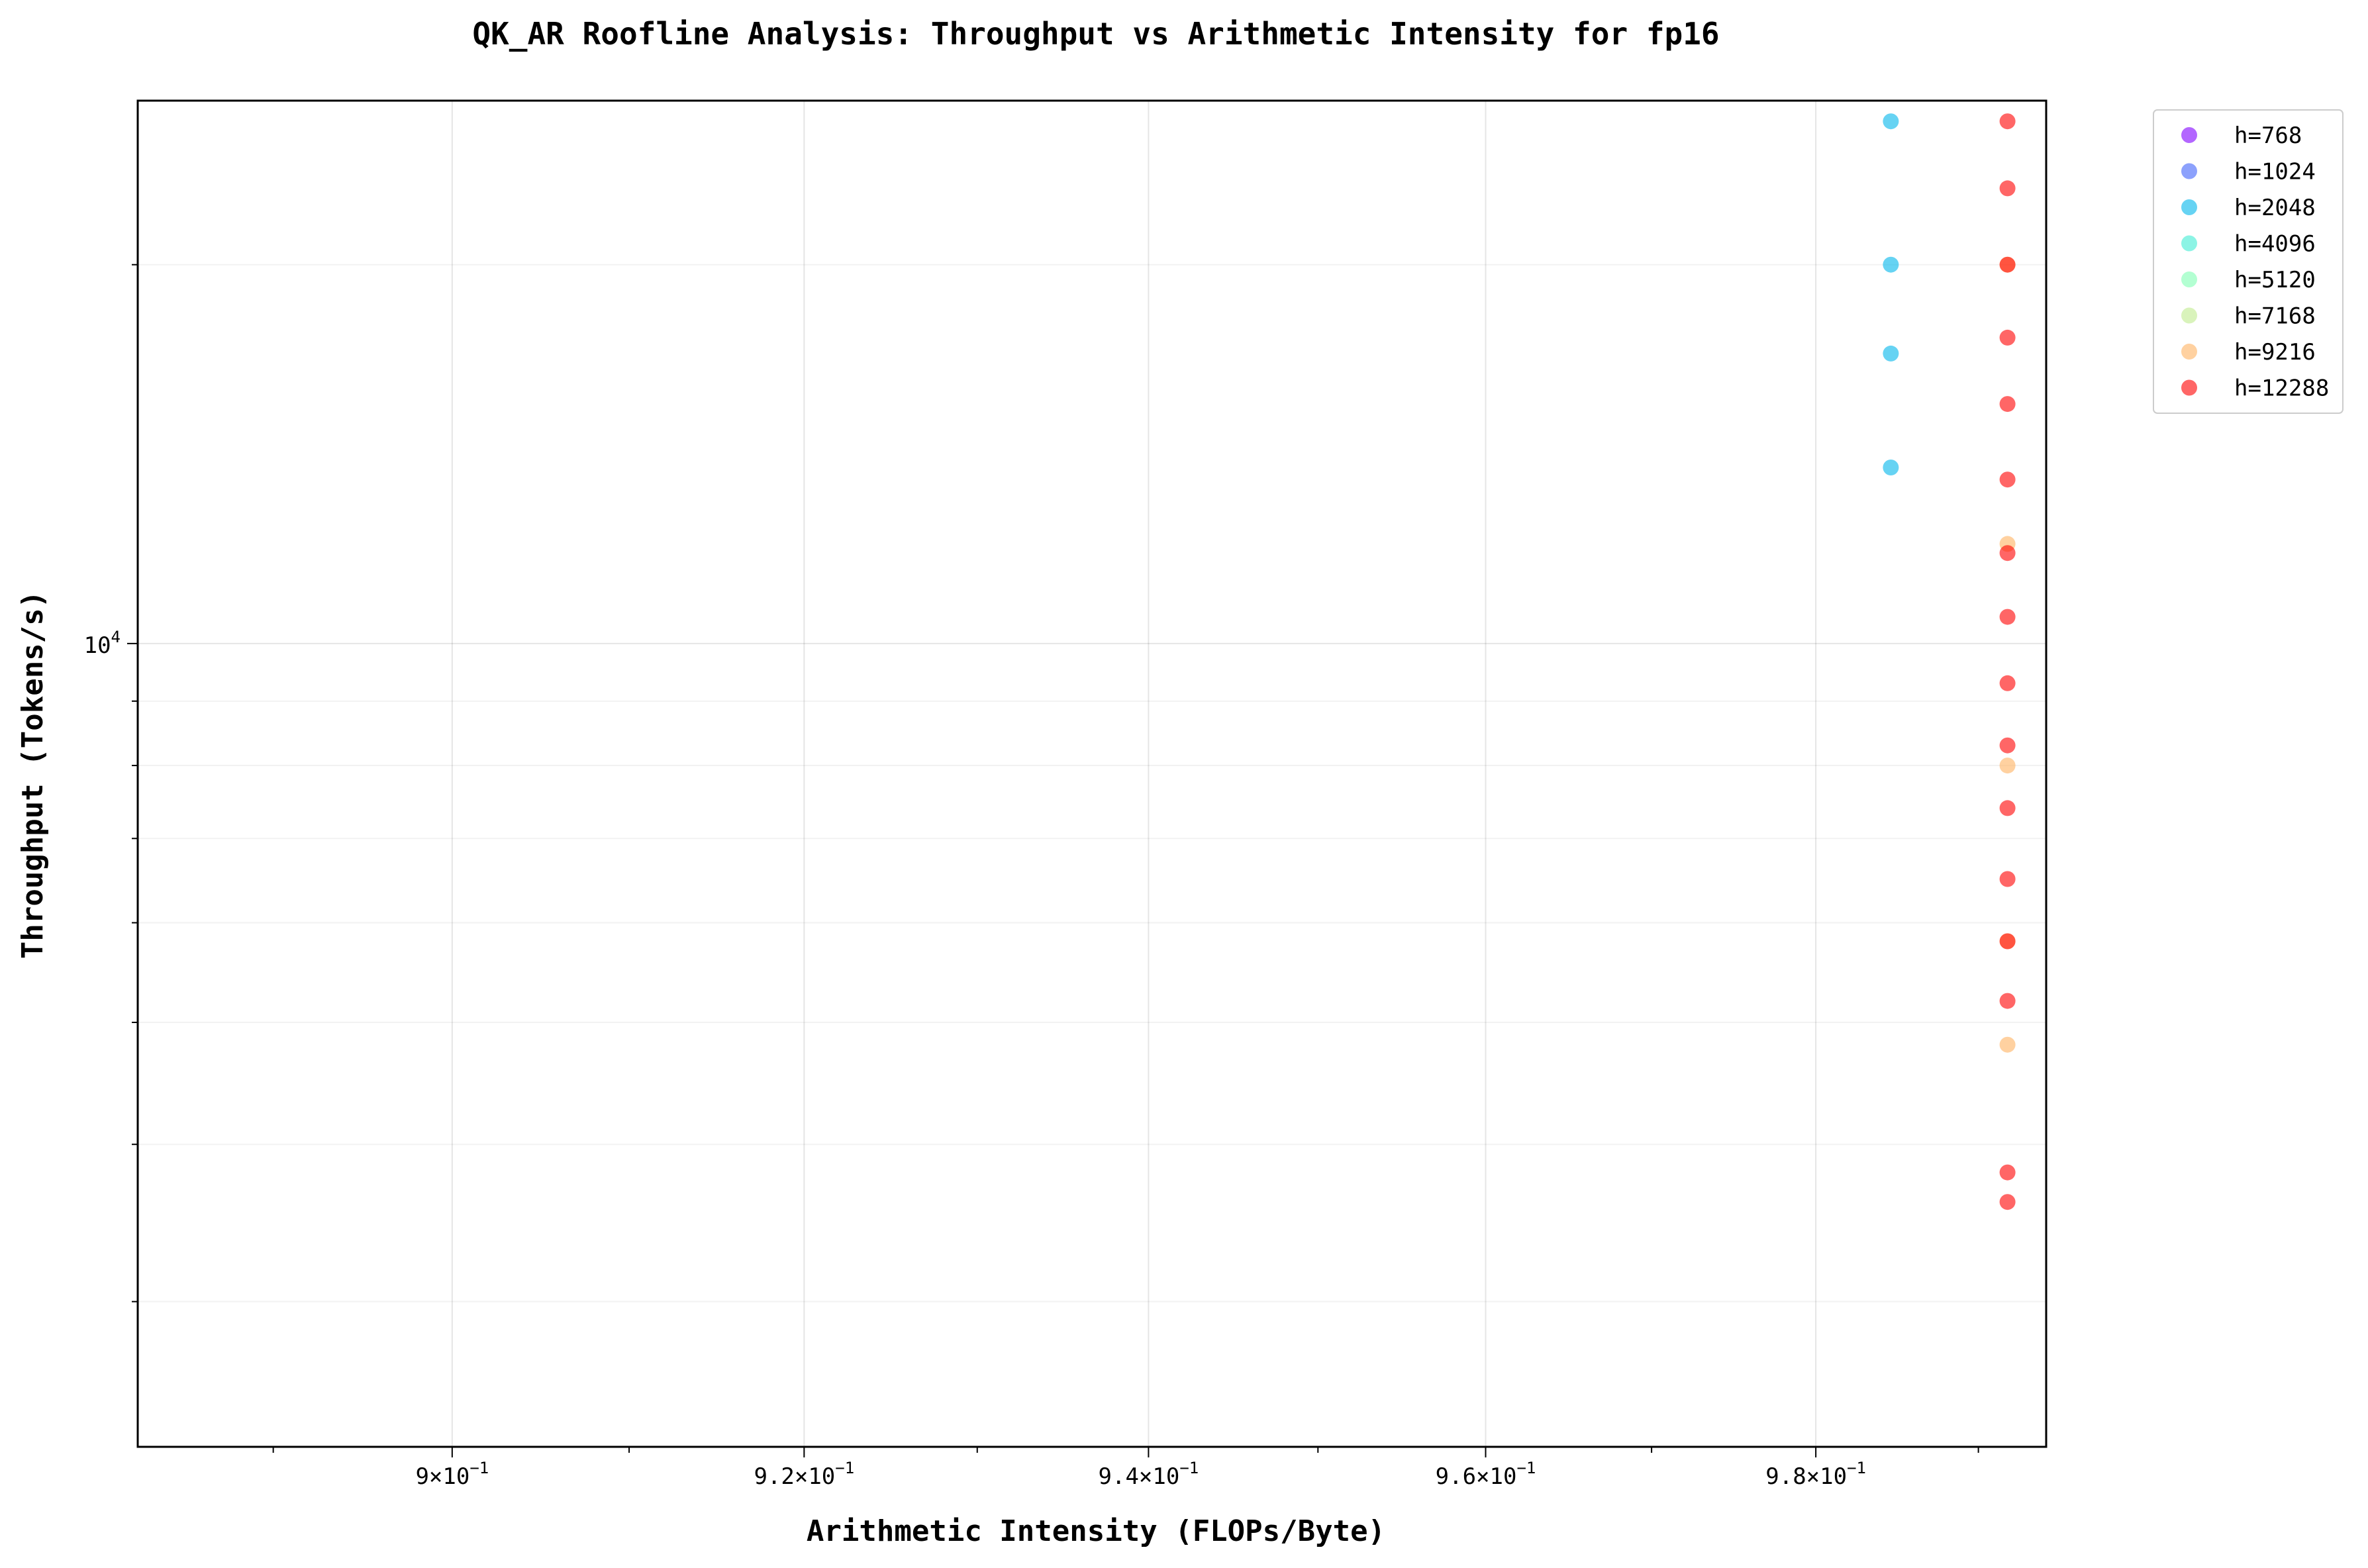 The width and height of the screenshot is (2368, 1568). Describe the element at coordinates (2275, 352) in the screenshot. I see `legend-label: h=9216` at that location.